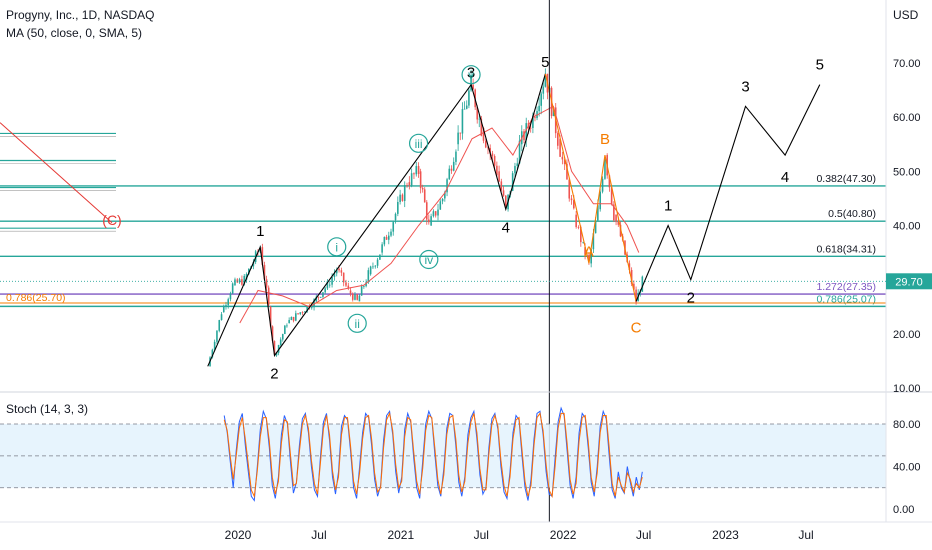 The image size is (932, 550). What do you see at coordinates (563, 535) in the screenshot?
I see `time-tick: 2022` at bounding box center [563, 535].